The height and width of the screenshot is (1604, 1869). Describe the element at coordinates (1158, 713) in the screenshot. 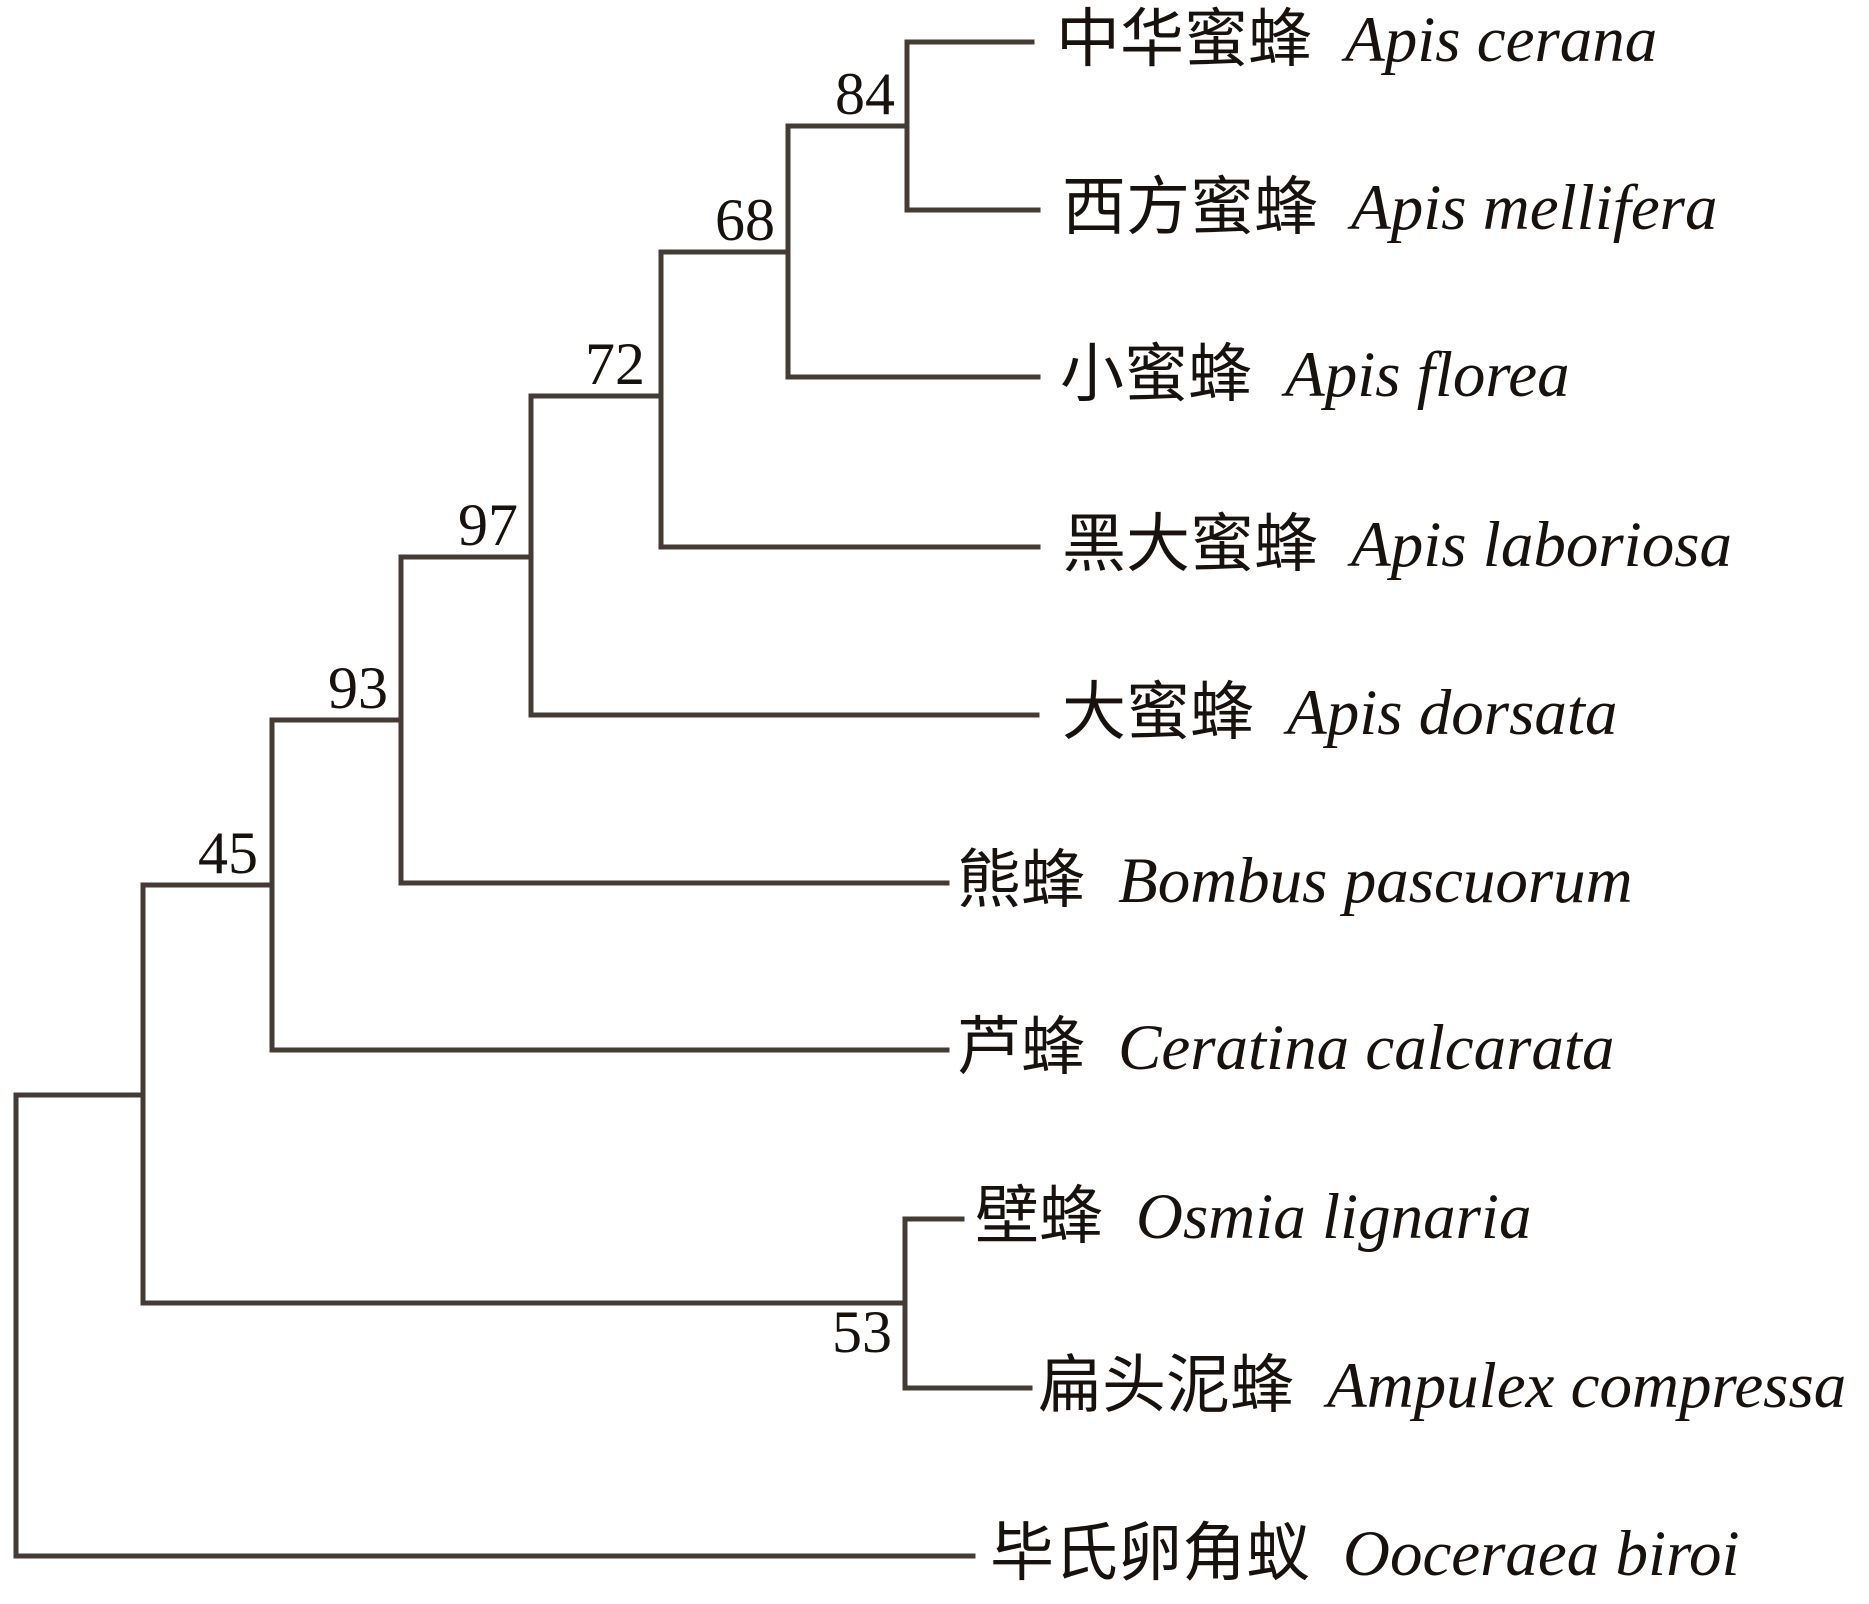

I see `taxon-chinese-name: 大蜜蜂` at that location.